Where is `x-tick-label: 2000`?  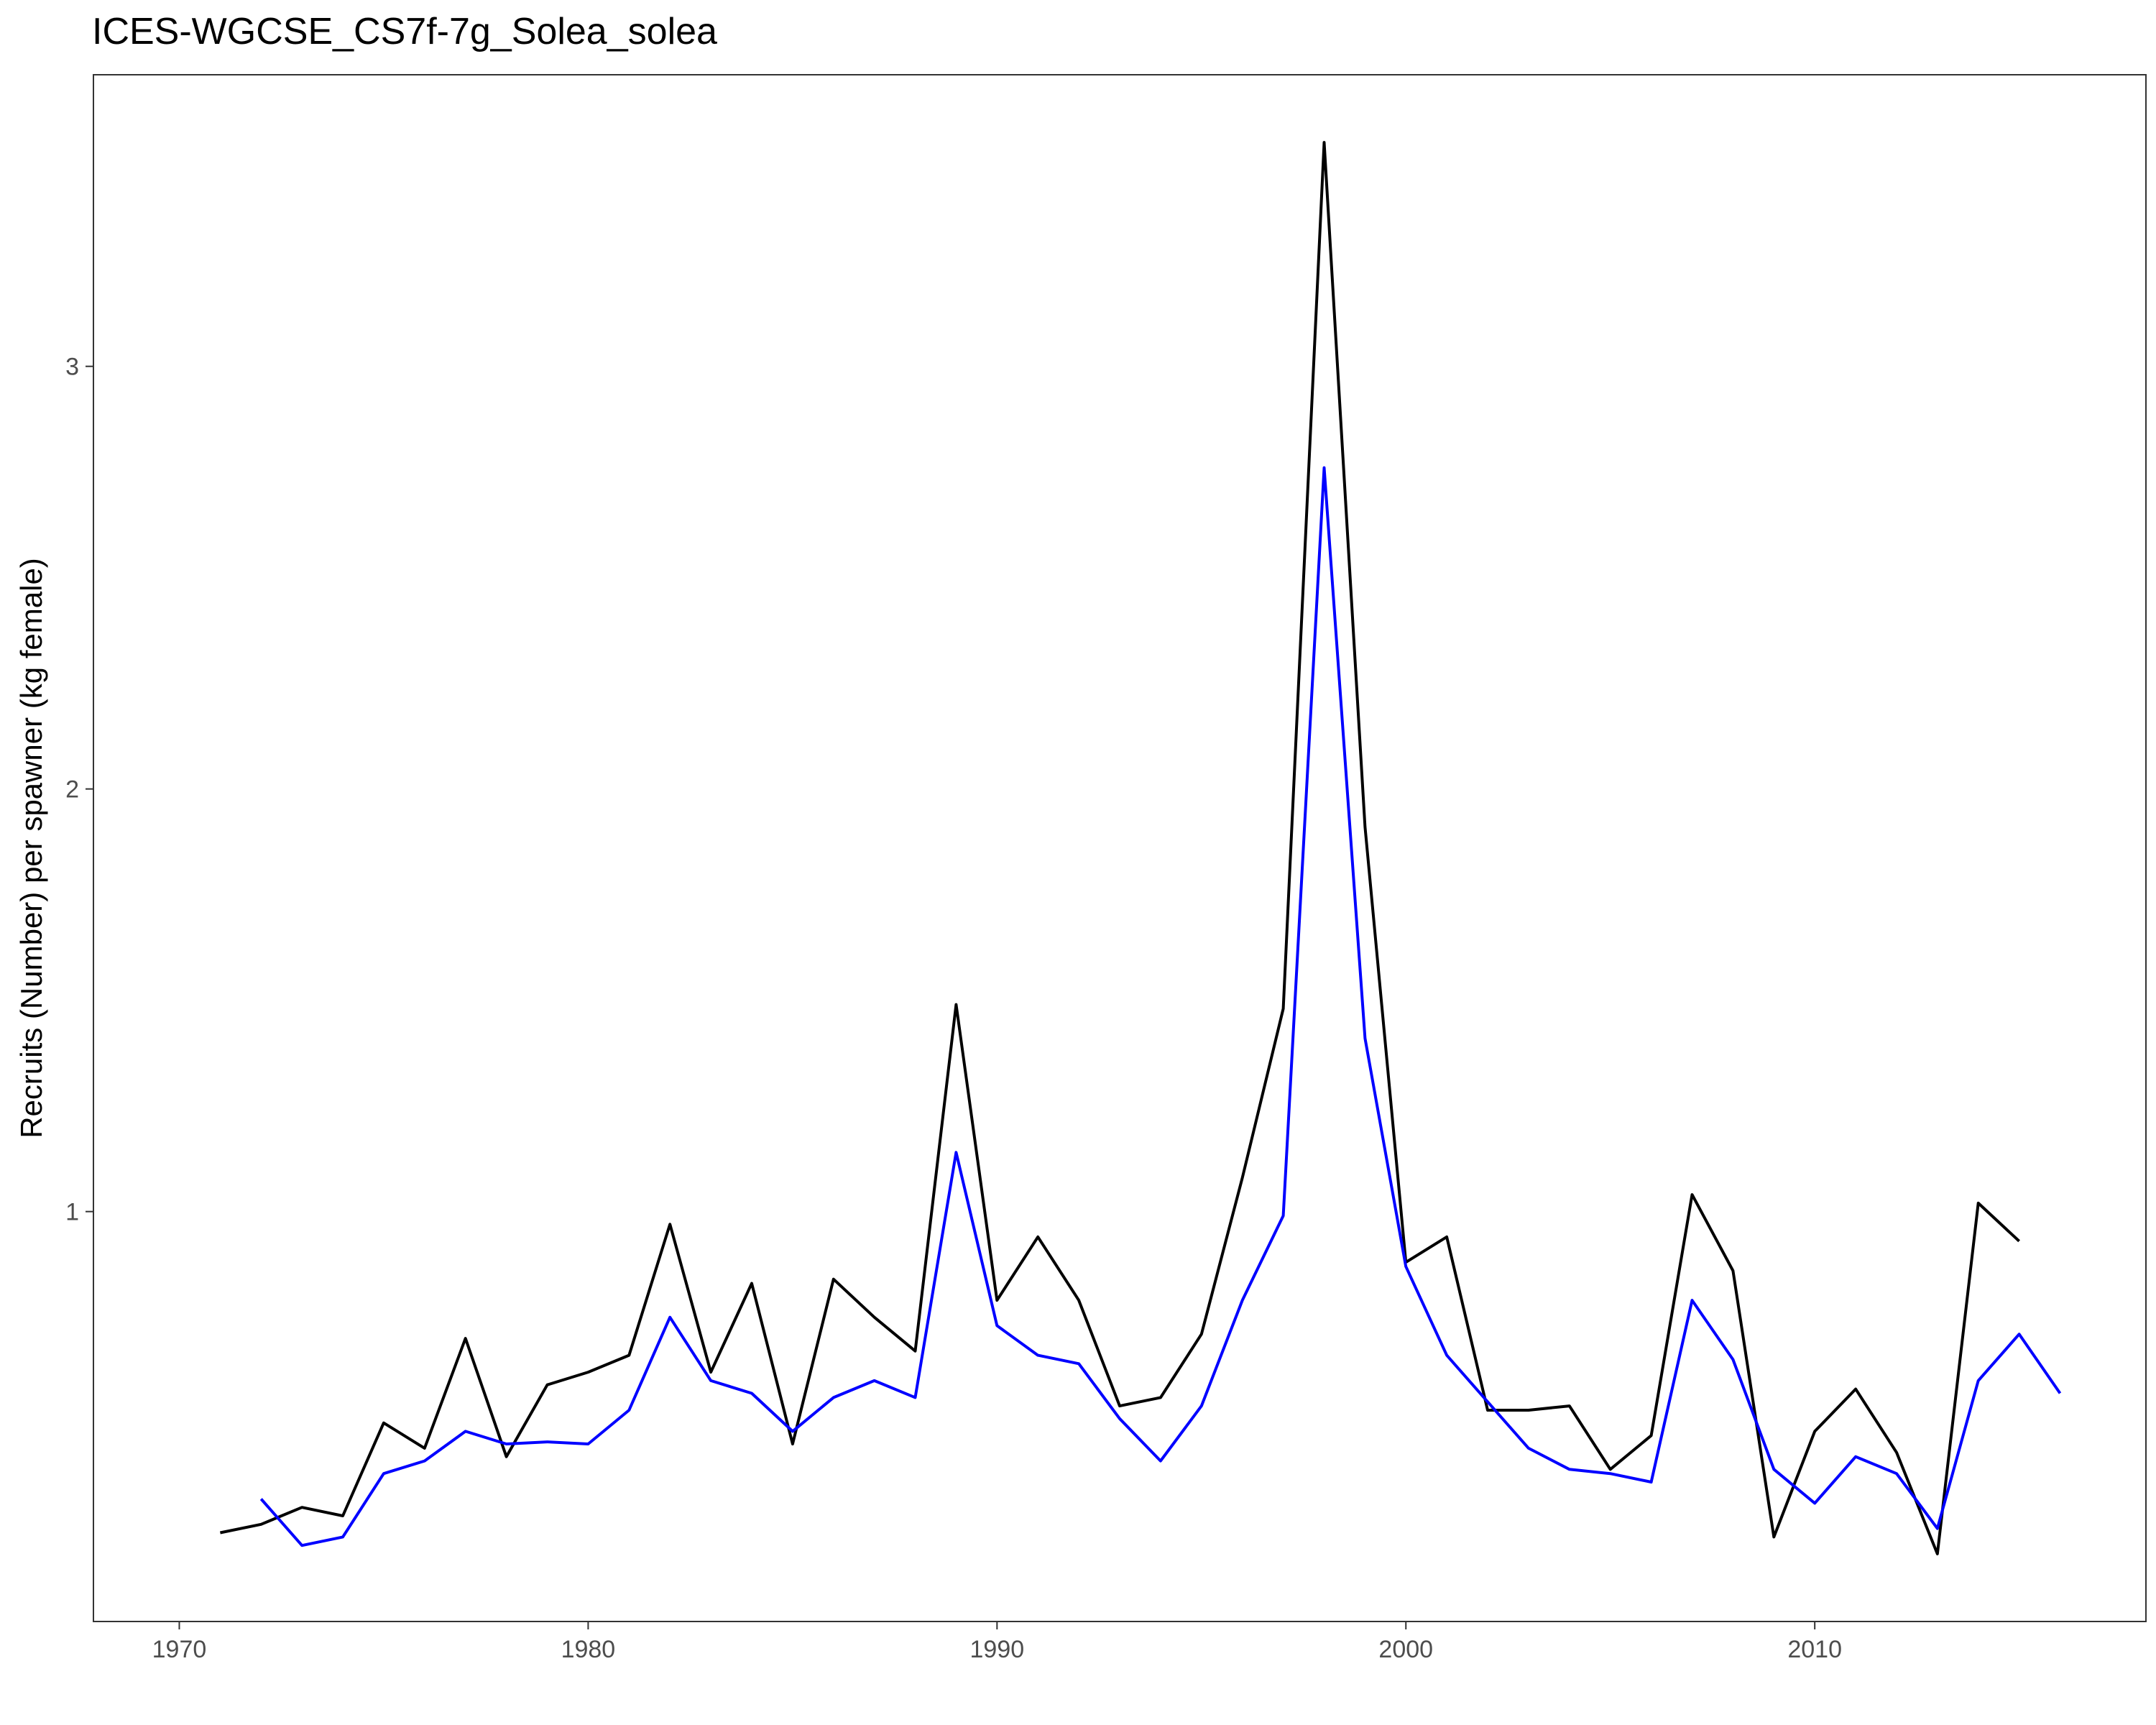
x-tick-label: 2000 is located at coordinates (1405, 1649).